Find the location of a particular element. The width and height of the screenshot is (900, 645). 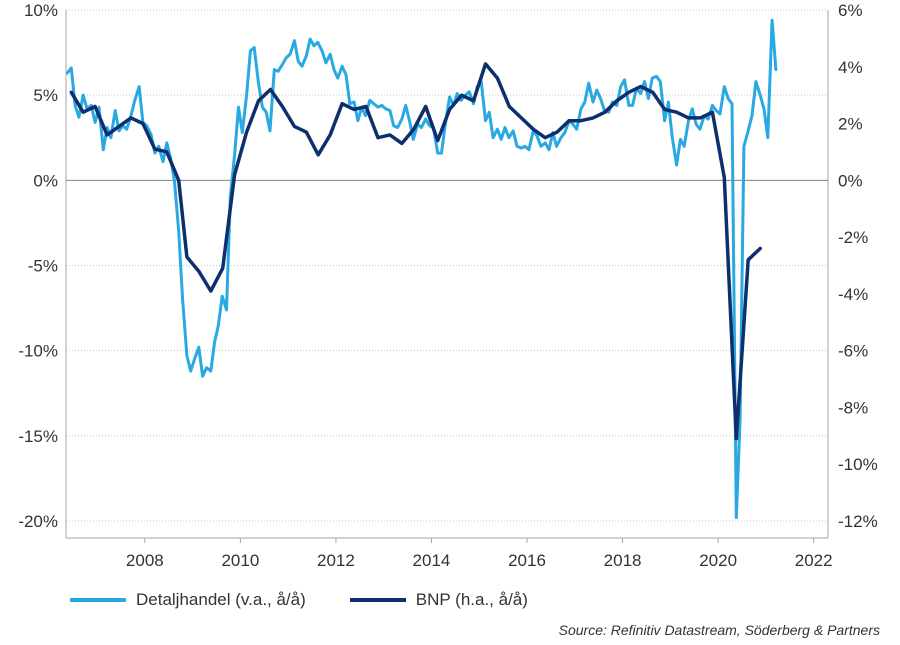

legend-item-detaljhandel: Detaljhandel (v.a., å/å) is located at coordinates (188, 600).